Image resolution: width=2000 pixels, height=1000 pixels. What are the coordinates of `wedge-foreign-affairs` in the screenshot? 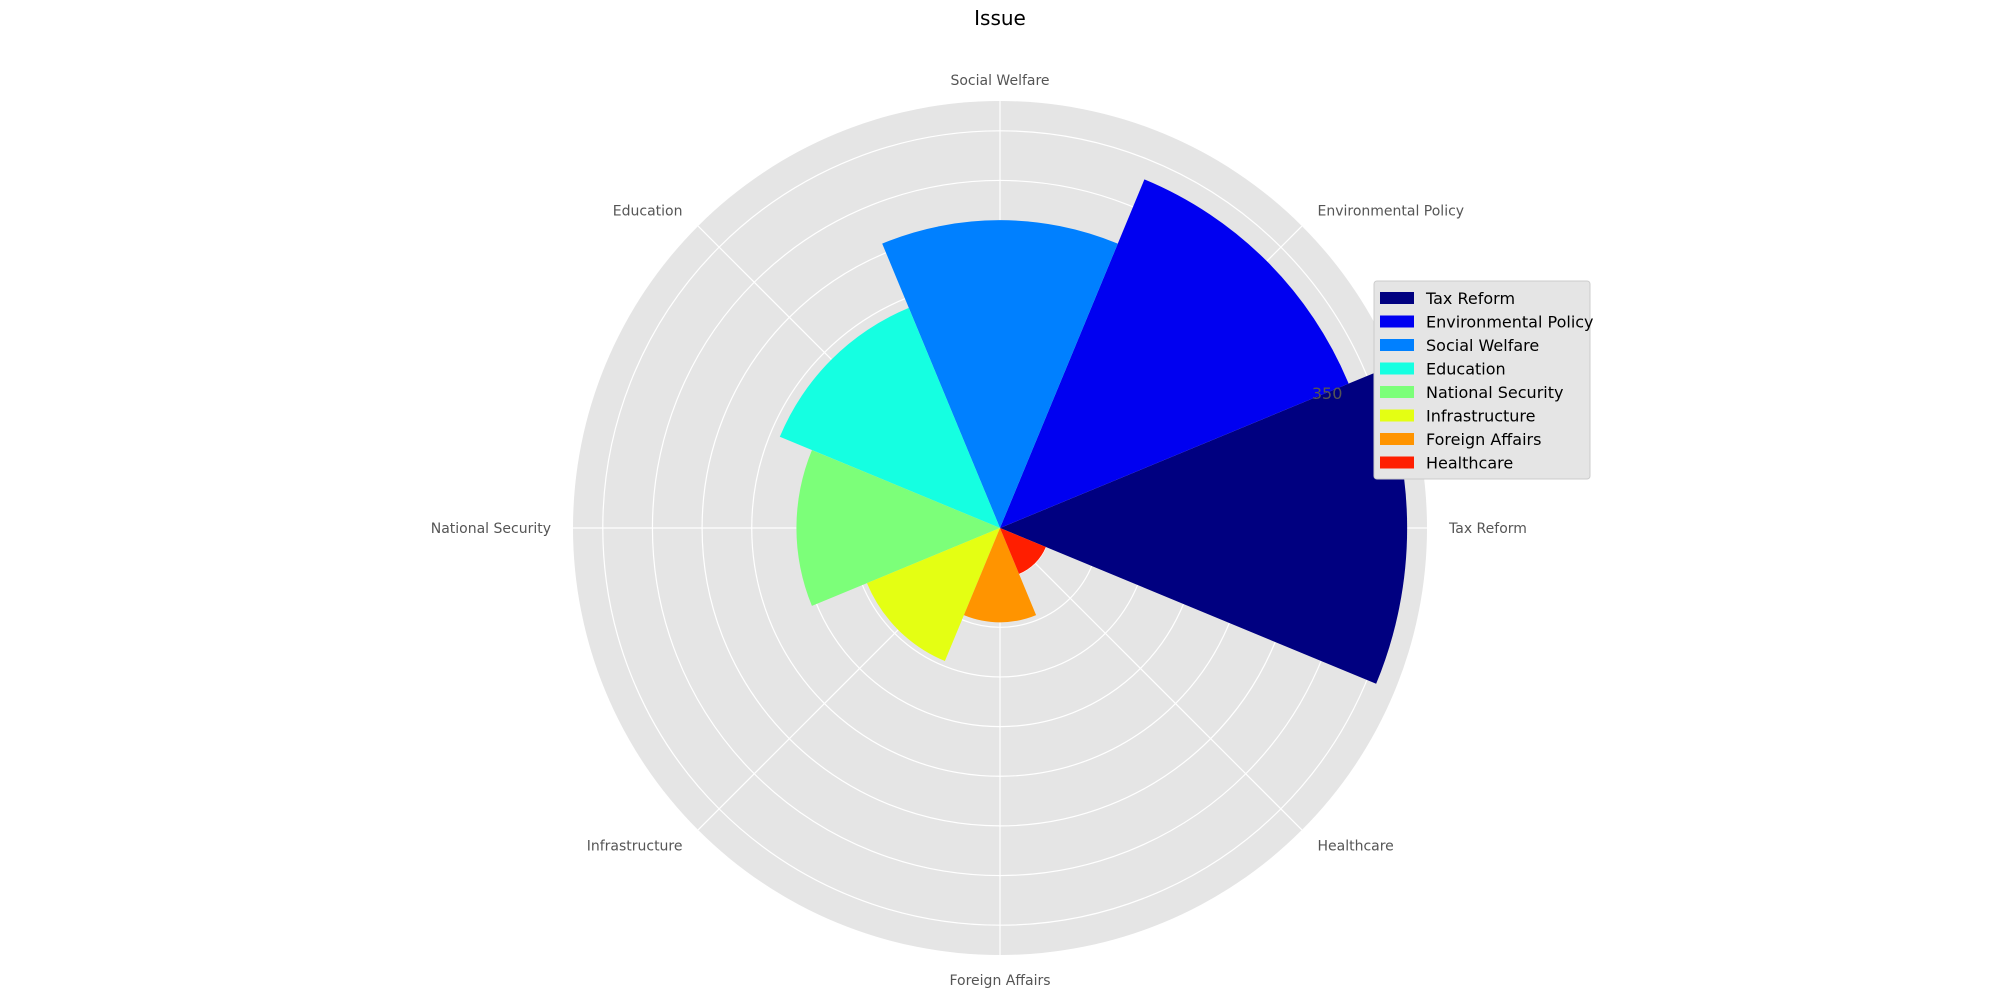 It's located at (1000, 575).